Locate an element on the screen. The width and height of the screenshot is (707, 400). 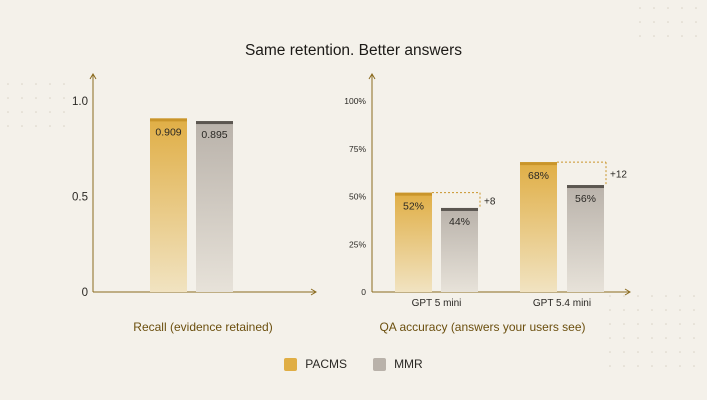
qa-y-tick-label: 50% is located at coordinates (357, 197).